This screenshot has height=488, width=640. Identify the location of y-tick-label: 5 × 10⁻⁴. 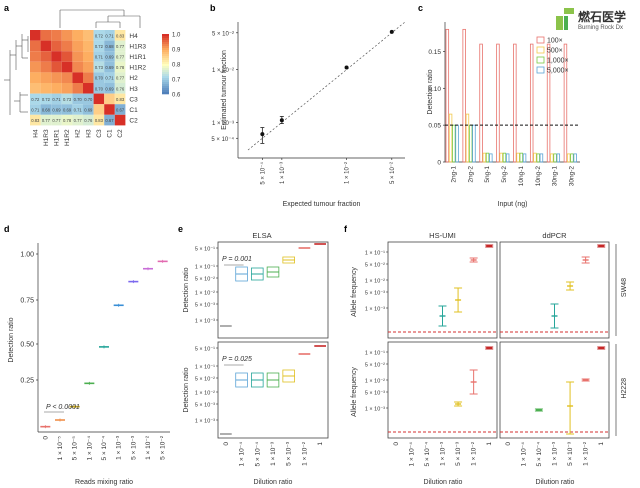
(222, 139).